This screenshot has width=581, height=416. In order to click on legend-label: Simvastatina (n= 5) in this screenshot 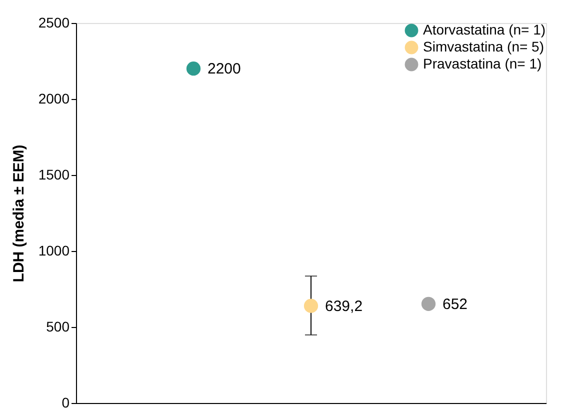, I will do `click(483, 46)`.